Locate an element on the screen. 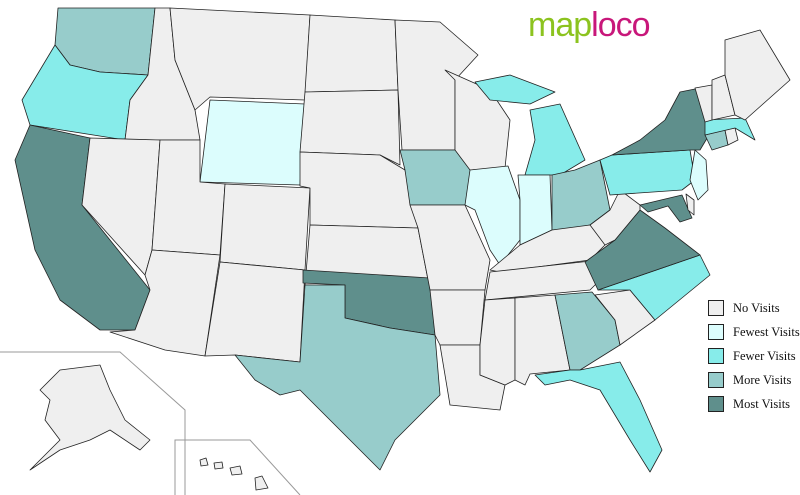  legend-item-fewest-visits: Fewest Visits is located at coordinates (754, 332).